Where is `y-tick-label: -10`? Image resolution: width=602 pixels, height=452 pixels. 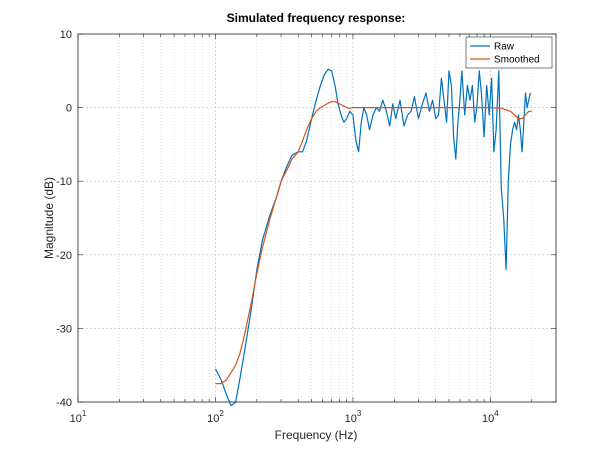 y-tick-label: -10 is located at coordinates (64, 182).